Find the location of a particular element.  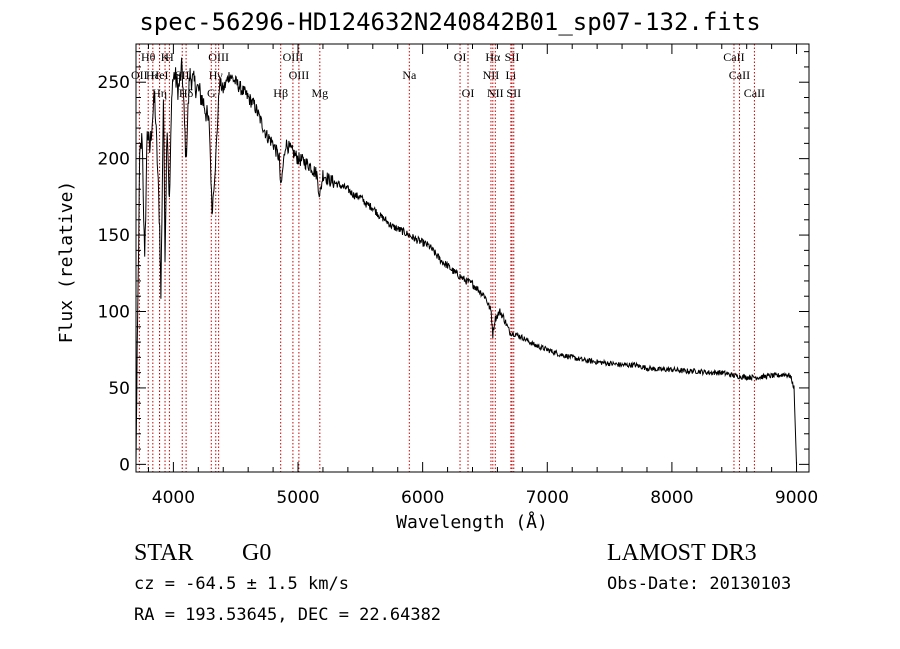

coordinates: RA = 193.53645, DEC = 22.64382 is located at coordinates (288, 615).